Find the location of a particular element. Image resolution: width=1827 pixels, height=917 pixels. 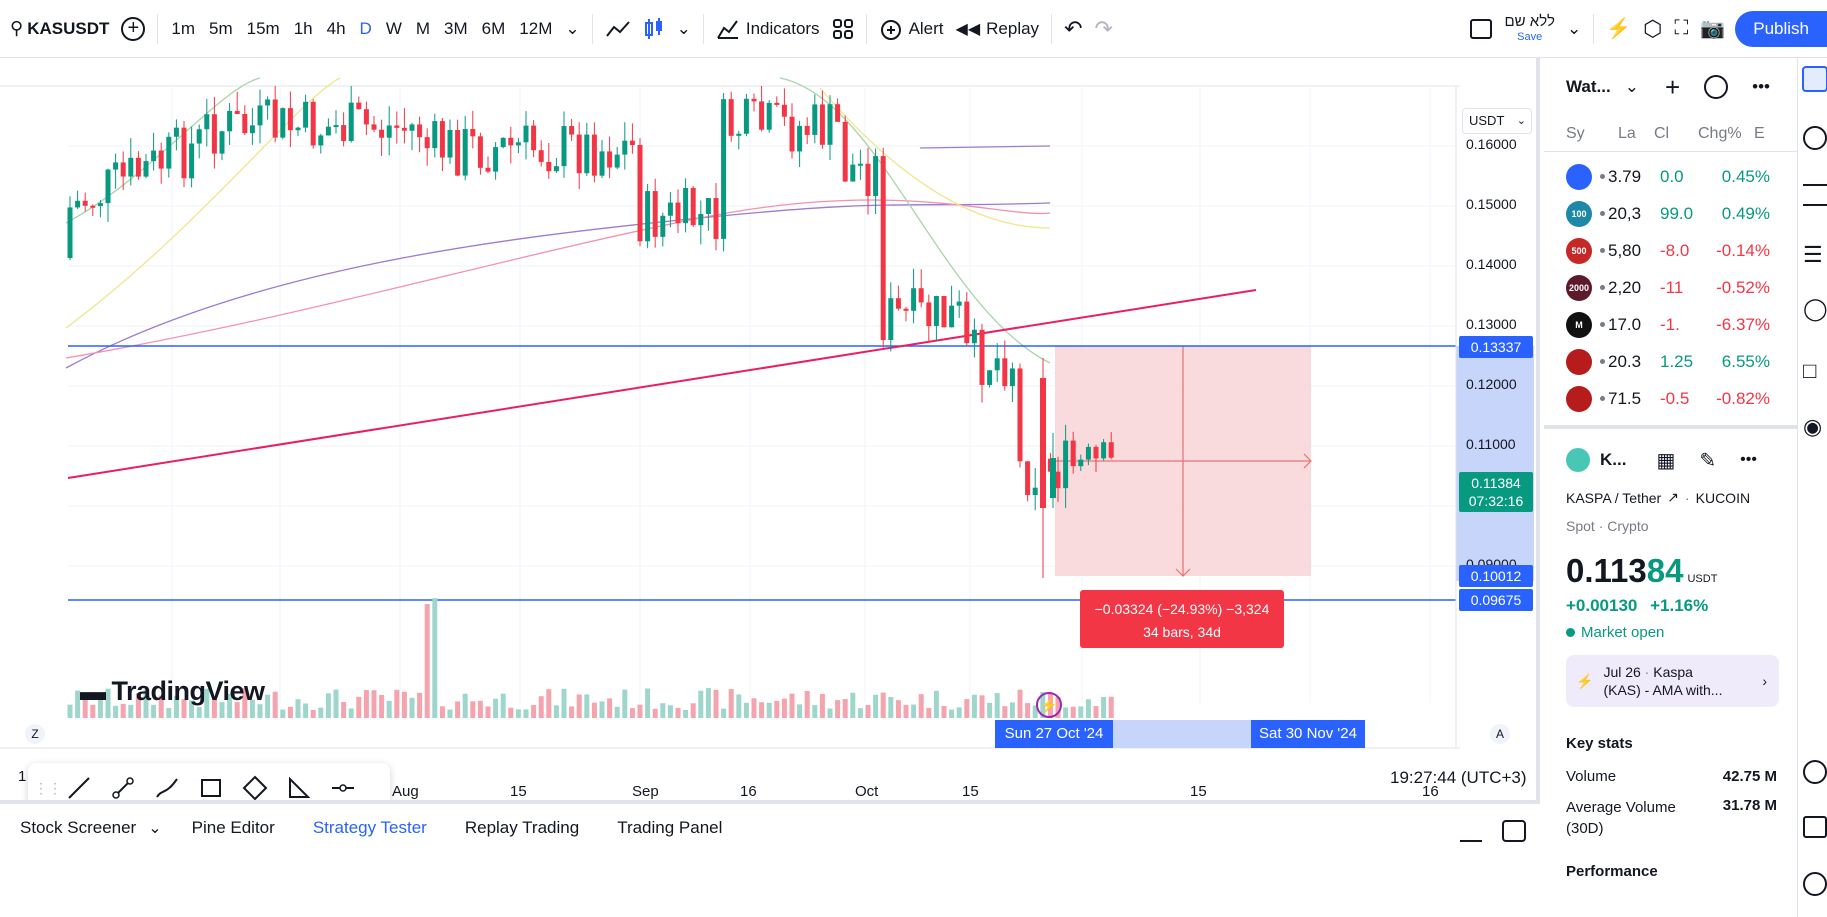

chart-type-dropdown: ⌄ is located at coordinates (684, 29).